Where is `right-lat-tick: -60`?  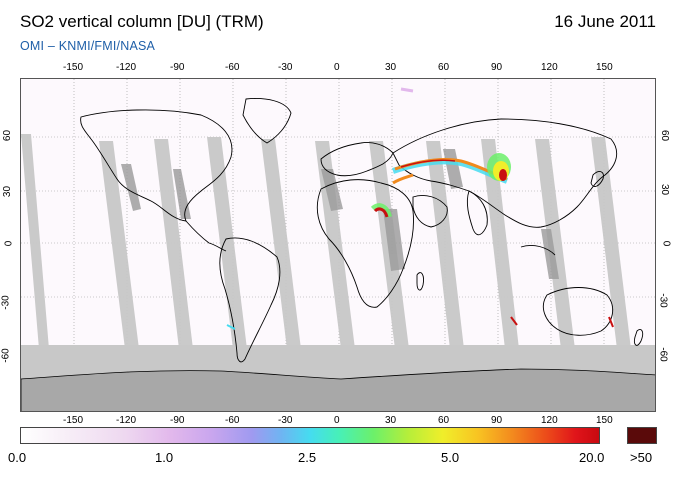
right-lat-tick: -60 is located at coordinates (663, 354).